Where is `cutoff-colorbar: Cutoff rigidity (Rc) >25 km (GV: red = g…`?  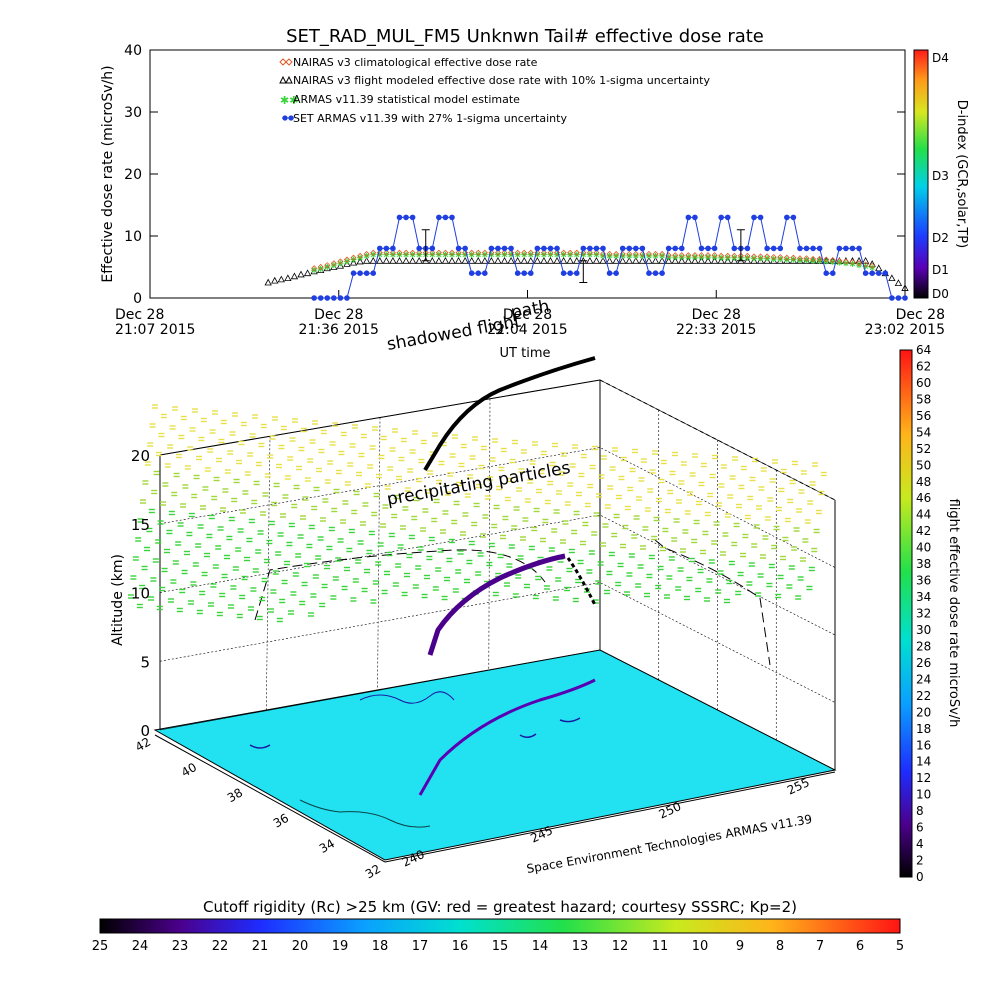 cutoff-colorbar: Cutoff rigidity (Rc) >25 km (GV: red = g… is located at coordinates (498, 926).